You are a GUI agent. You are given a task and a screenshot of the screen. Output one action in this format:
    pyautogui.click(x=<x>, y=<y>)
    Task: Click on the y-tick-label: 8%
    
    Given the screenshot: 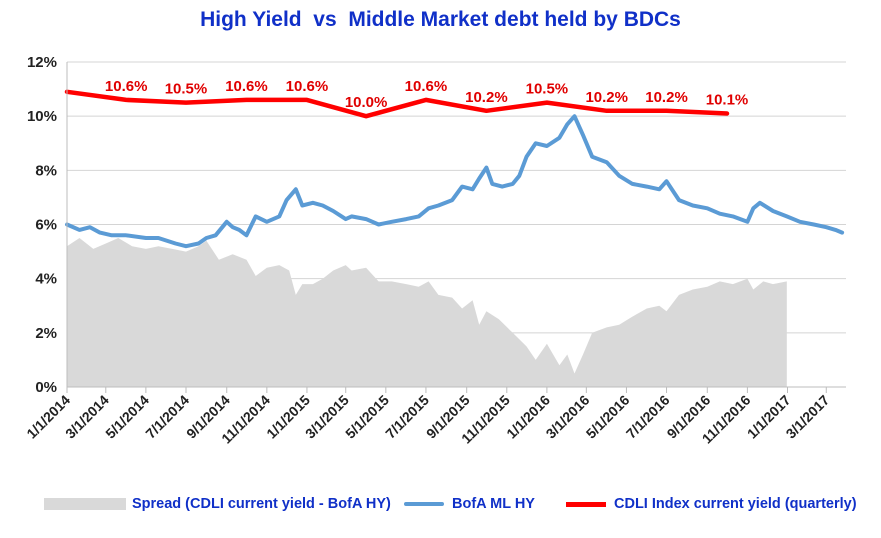 What is the action you would take?
    pyautogui.click(x=46, y=170)
    